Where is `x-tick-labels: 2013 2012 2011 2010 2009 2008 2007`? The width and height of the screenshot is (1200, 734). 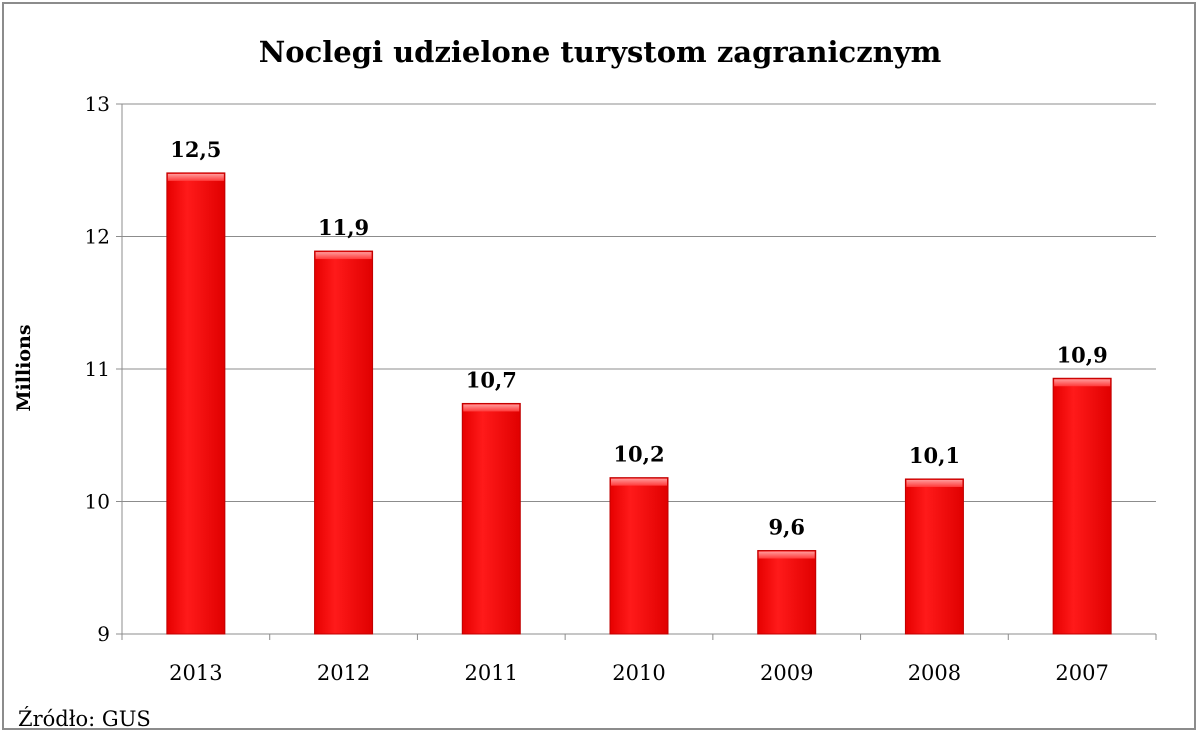
x-tick-labels: 2013 2012 2011 2010 2009 2008 2007 is located at coordinates (639, 673).